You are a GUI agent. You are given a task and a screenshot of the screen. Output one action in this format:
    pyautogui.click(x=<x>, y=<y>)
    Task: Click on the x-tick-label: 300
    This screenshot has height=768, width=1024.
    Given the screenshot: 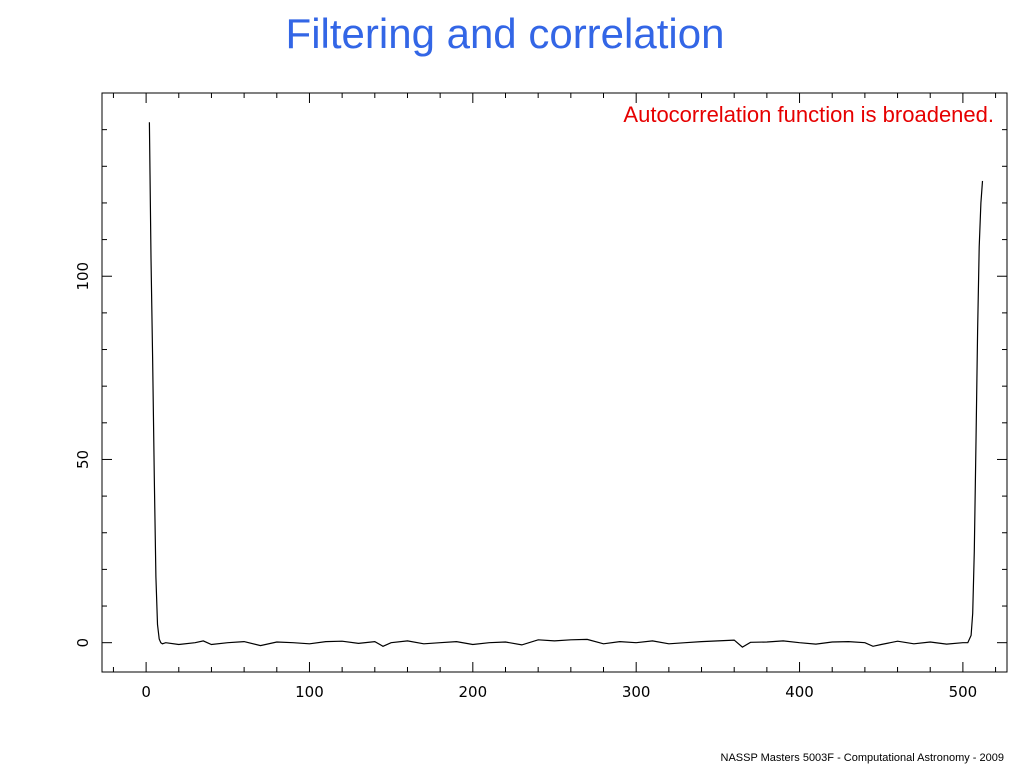 What is the action you would take?
    pyautogui.click(x=636, y=692)
    